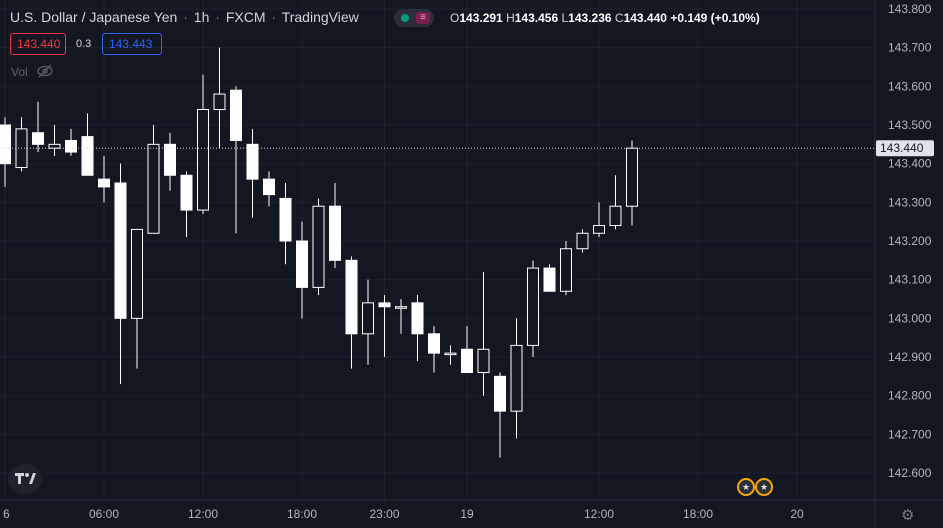  I want to click on market-status-pill: ≡, so click(414, 18).